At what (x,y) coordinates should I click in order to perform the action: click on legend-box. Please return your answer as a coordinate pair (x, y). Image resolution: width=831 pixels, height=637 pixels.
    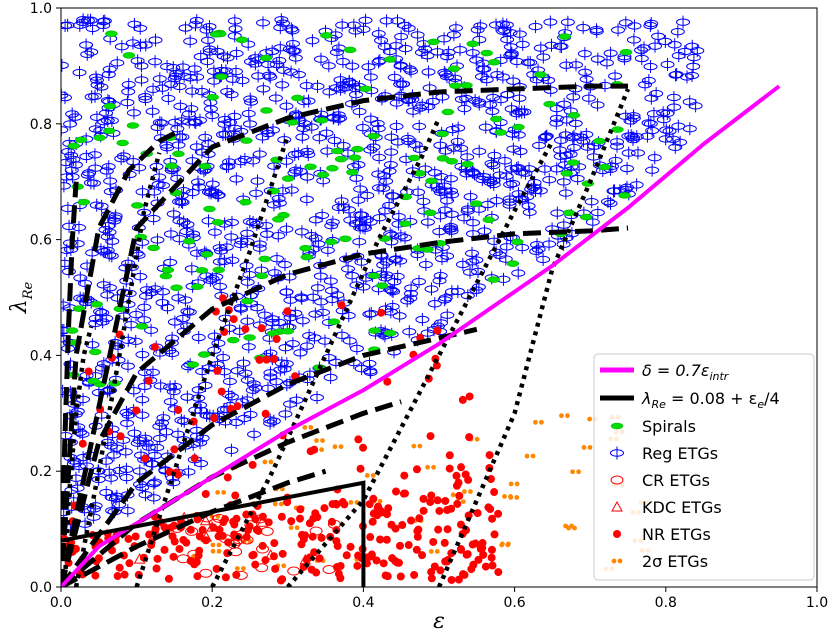
    Looking at the image, I should click on (704, 467).